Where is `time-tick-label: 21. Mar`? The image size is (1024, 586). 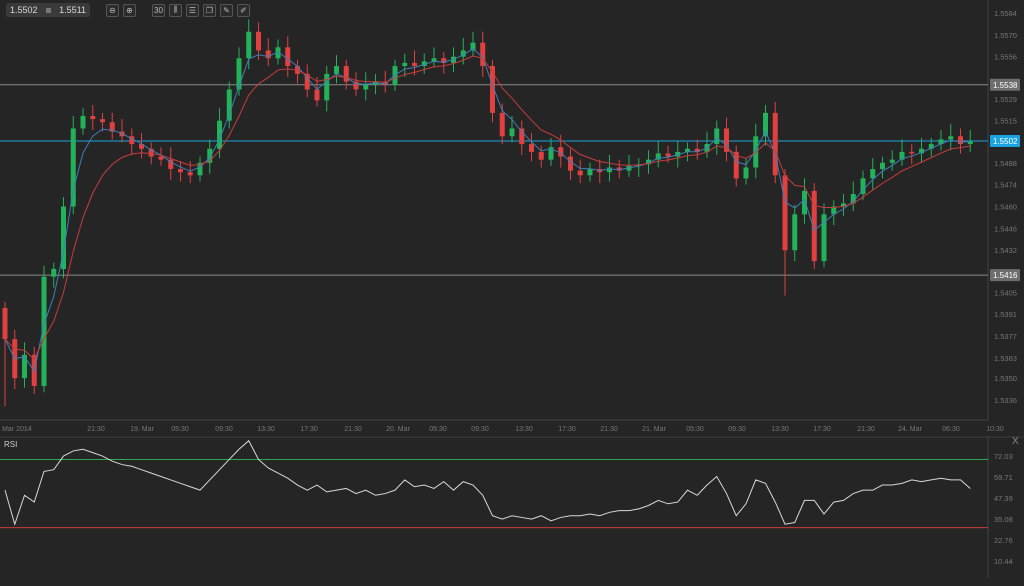 time-tick-label: 21. Mar is located at coordinates (654, 429).